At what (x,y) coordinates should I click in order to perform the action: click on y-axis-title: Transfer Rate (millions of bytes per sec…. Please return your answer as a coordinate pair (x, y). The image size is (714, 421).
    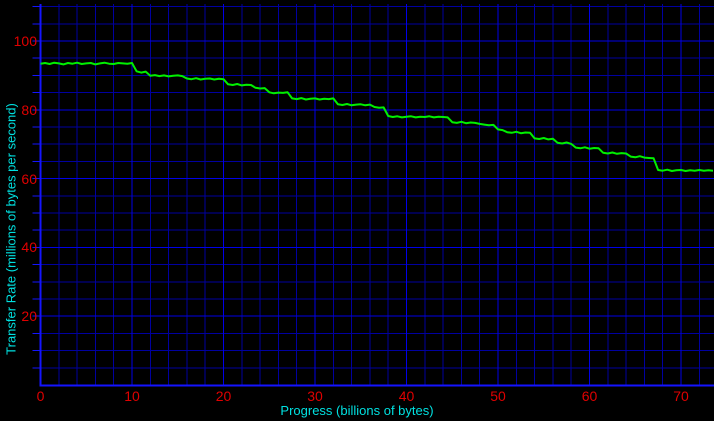
    Looking at the image, I should click on (11, 229).